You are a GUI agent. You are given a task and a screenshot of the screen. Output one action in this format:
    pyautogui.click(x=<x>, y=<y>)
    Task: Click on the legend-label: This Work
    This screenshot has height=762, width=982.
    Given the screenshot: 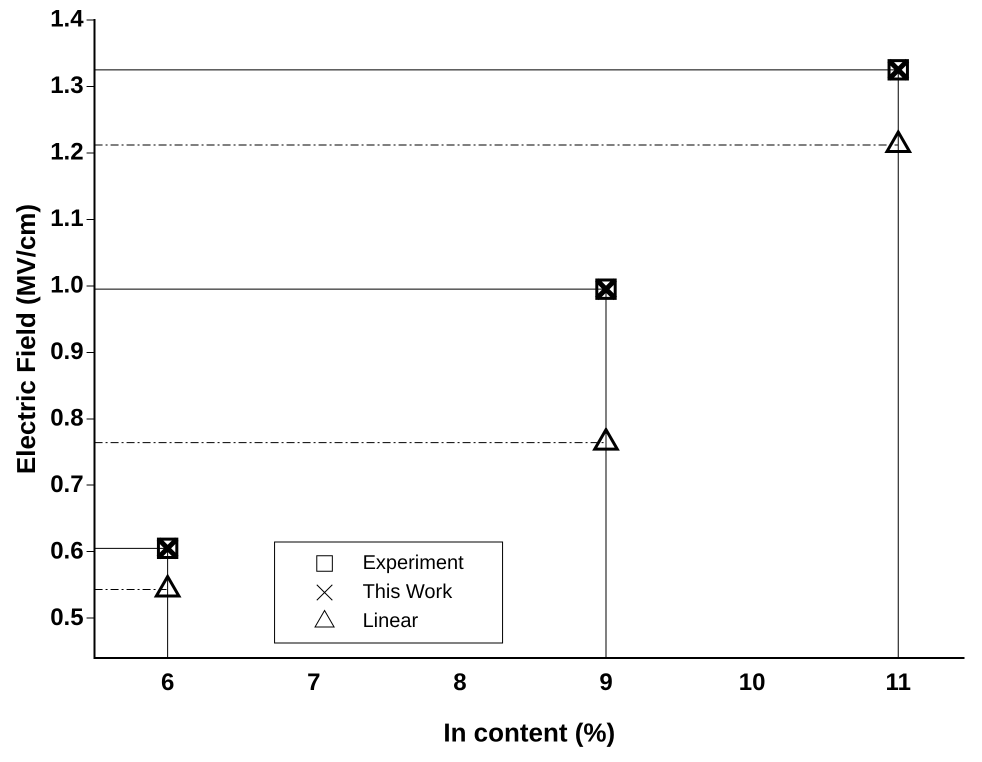 What is the action you would take?
    pyautogui.click(x=408, y=592)
    